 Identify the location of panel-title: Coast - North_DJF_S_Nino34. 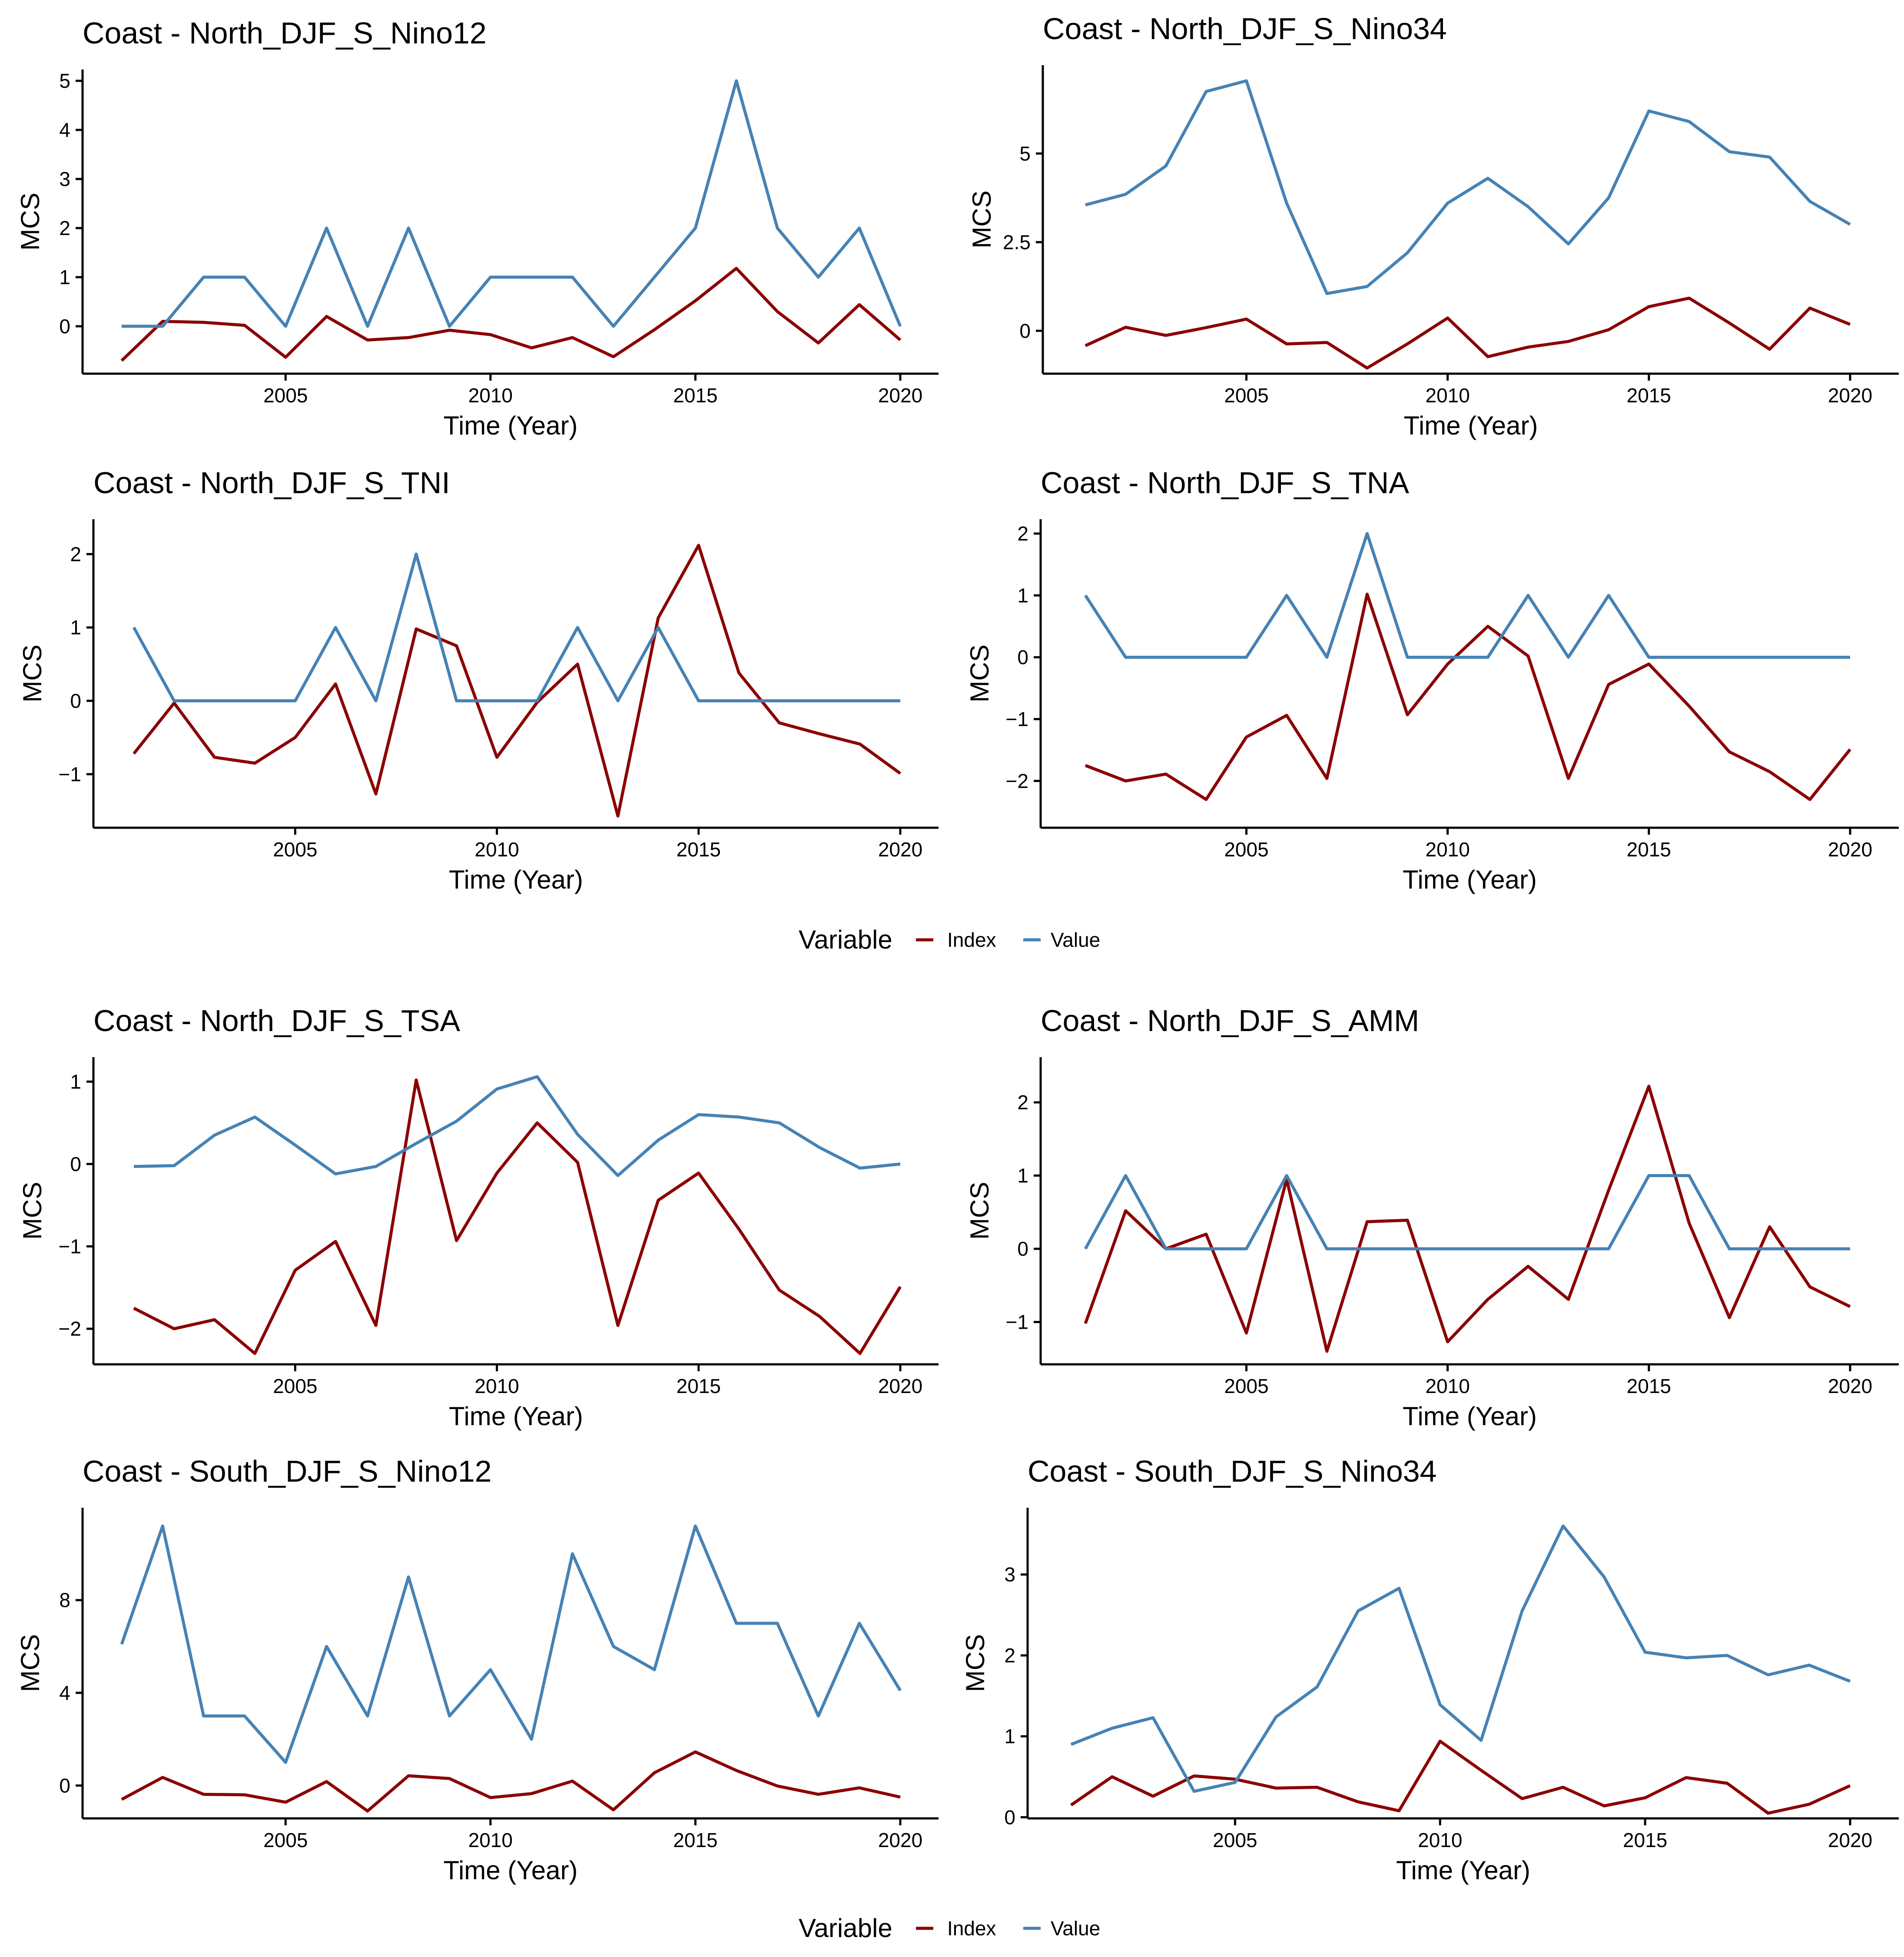
(1245, 29).